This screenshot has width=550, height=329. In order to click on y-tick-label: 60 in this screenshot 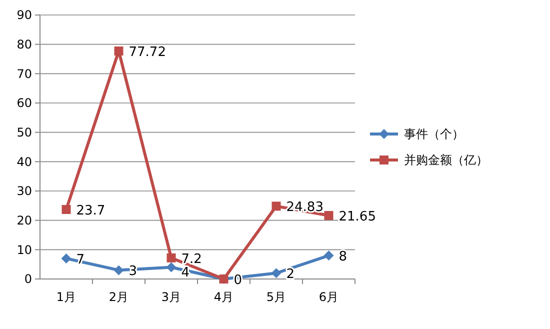, I will do `click(24, 103)`.